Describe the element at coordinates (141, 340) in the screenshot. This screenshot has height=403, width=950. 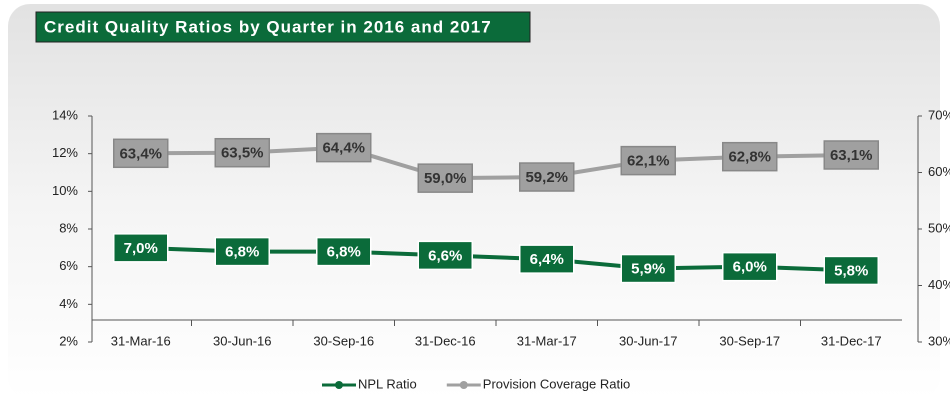
I see `x-tick-label: 31-Mar-16` at that location.